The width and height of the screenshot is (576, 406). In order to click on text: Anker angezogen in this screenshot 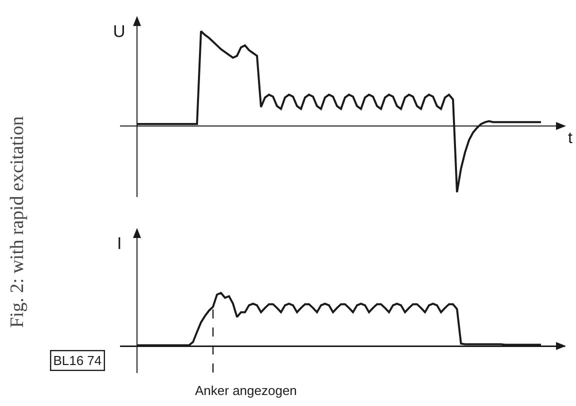, I will do `click(246, 390)`.